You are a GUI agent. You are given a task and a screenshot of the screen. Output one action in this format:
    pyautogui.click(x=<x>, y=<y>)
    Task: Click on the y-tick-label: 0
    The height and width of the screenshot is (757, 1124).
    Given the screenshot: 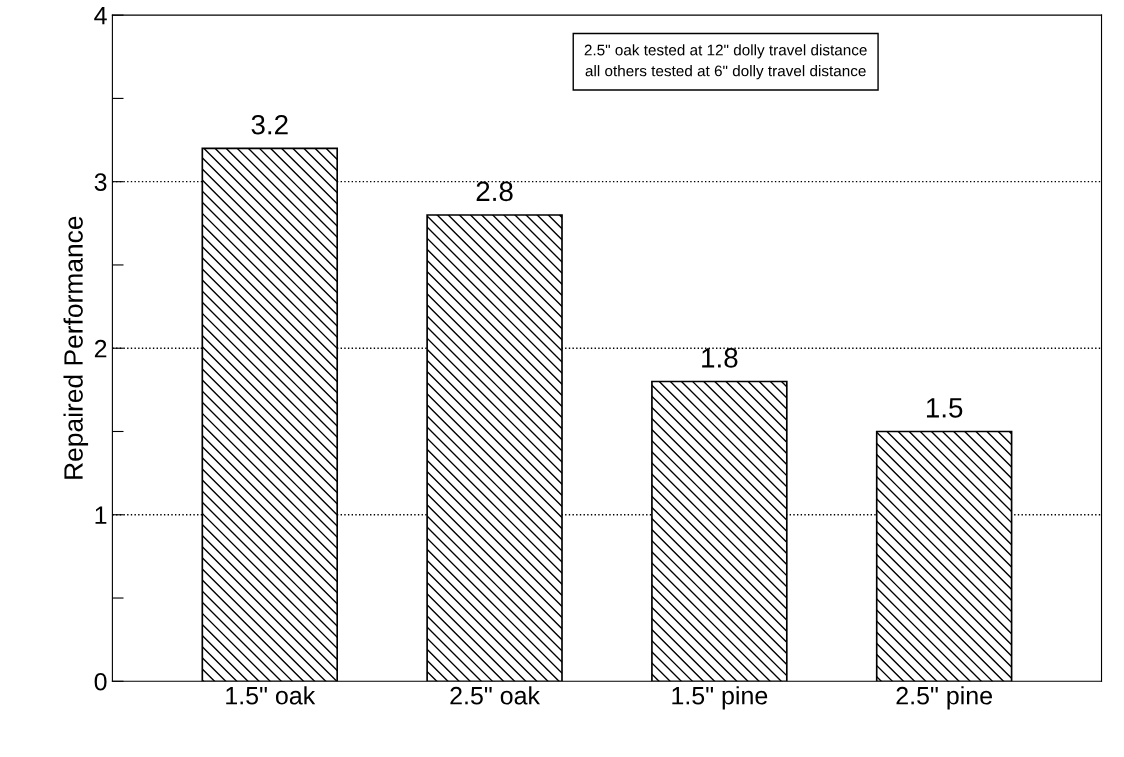 What is the action you would take?
    pyautogui.click(x=100, y=681)
    